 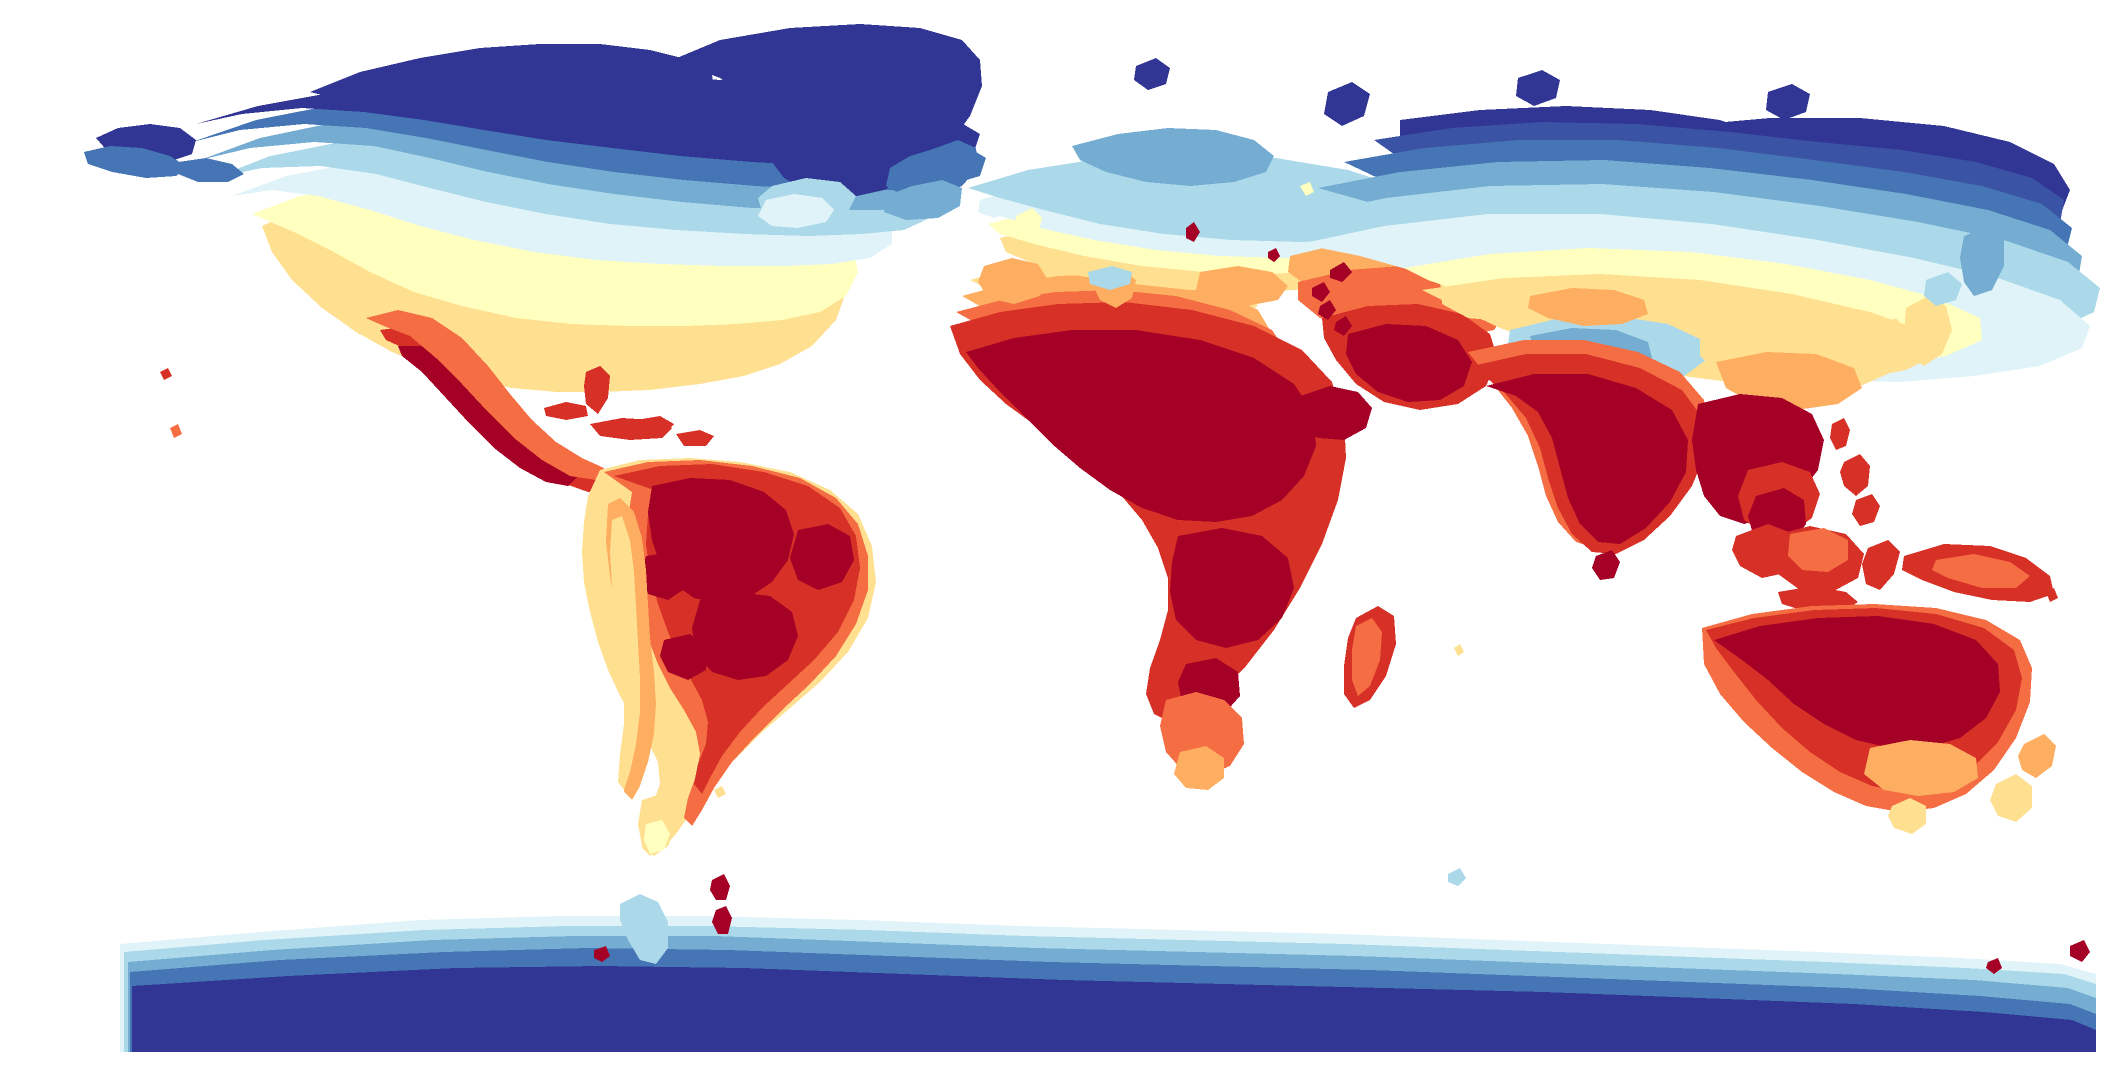 I want to click on band-greenland-edge4, so click(x=796, y=211).